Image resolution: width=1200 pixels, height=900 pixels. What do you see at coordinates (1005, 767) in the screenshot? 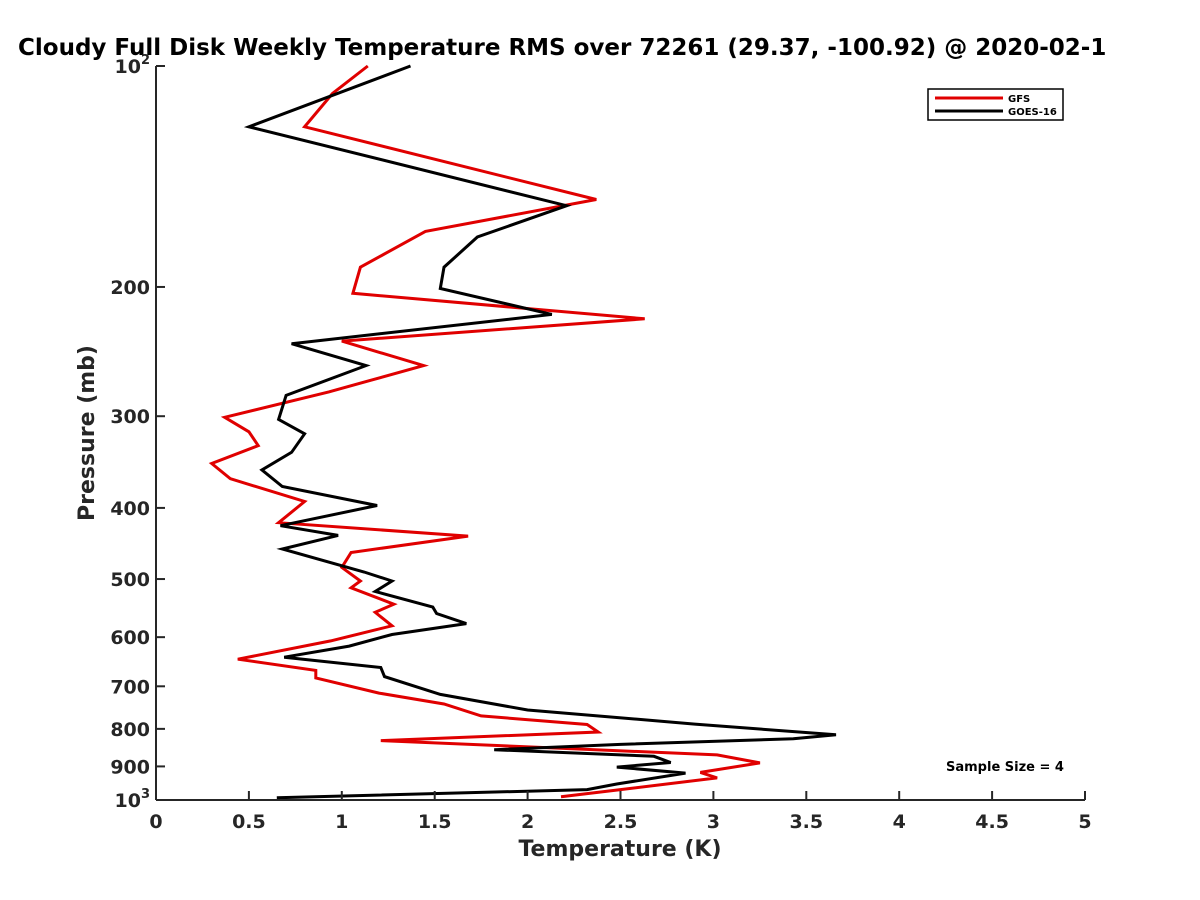
I see `sample-size-annotation: Sample Size = 4` at bounding box center [1005, 767].